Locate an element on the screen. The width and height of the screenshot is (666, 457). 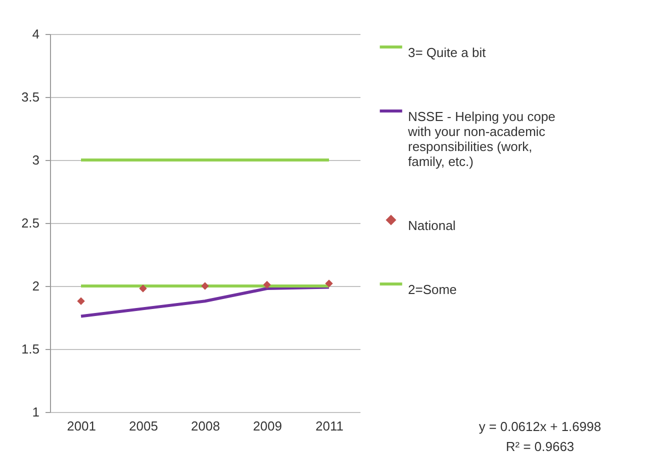
x-tick-label: 2001 is located at coordinates (81, 426).